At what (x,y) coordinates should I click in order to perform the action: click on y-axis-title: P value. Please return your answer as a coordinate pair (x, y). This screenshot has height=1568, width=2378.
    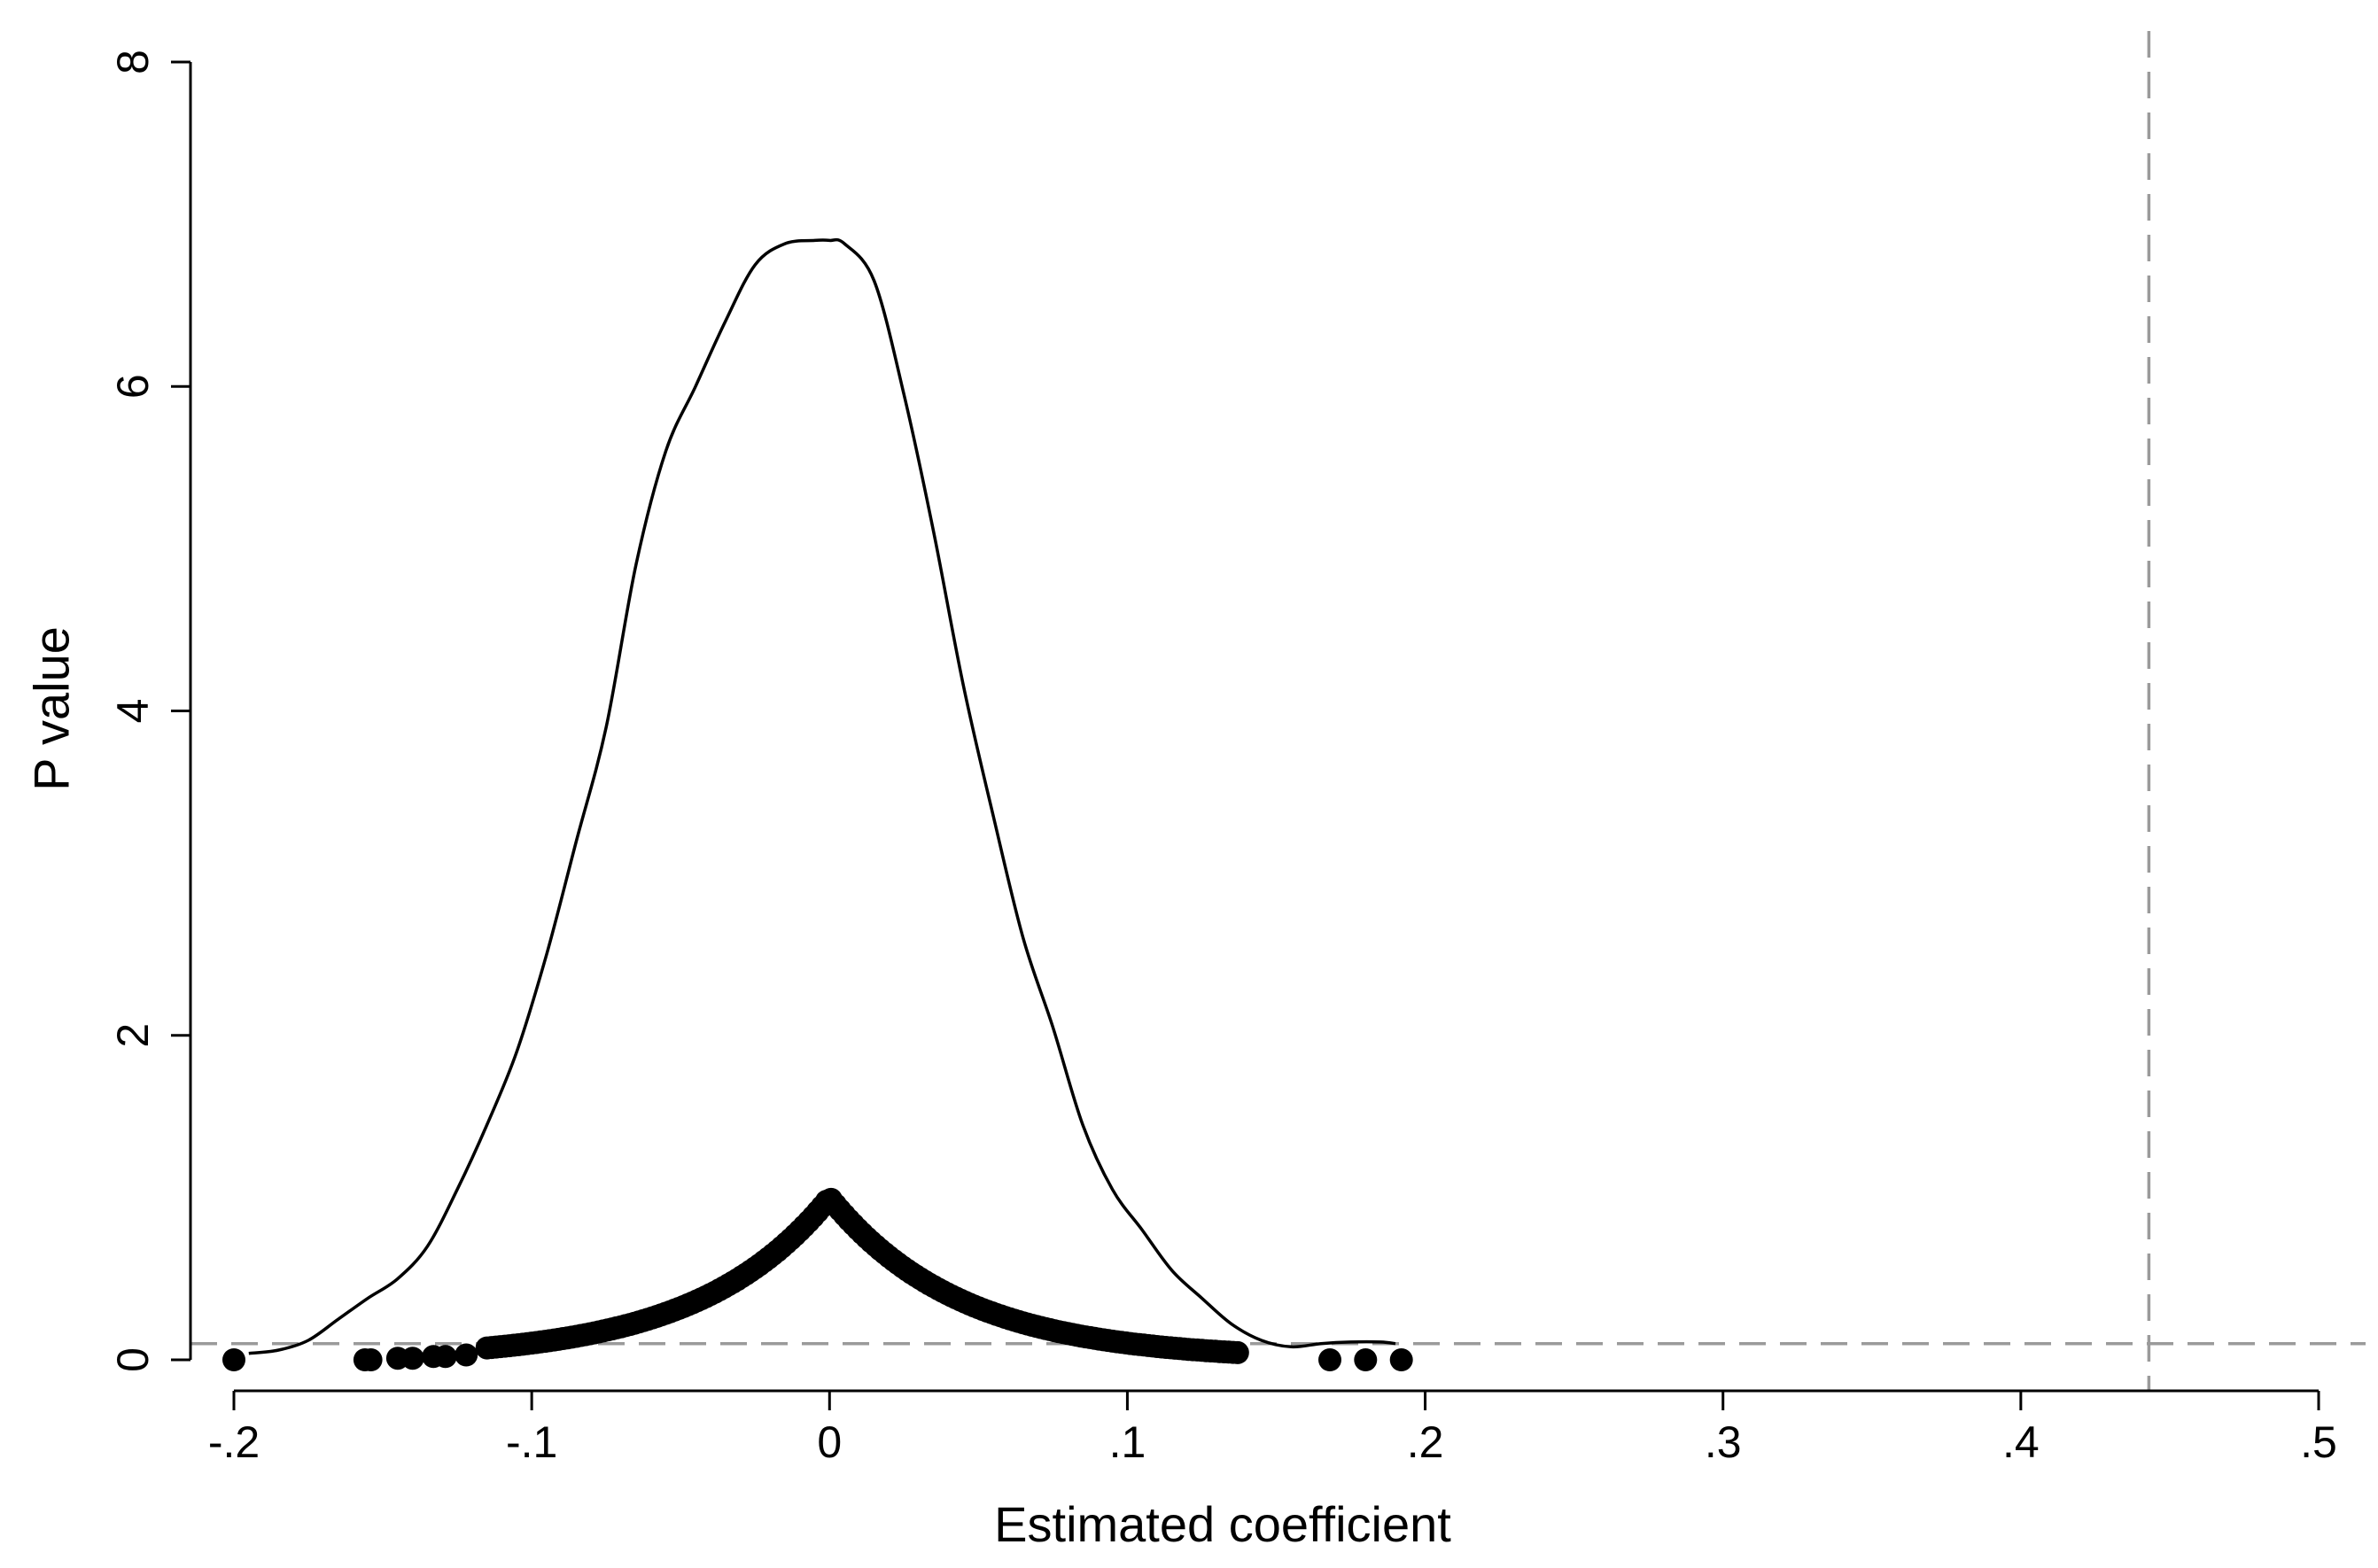
    Looking at the image, I should click on (52, 708).